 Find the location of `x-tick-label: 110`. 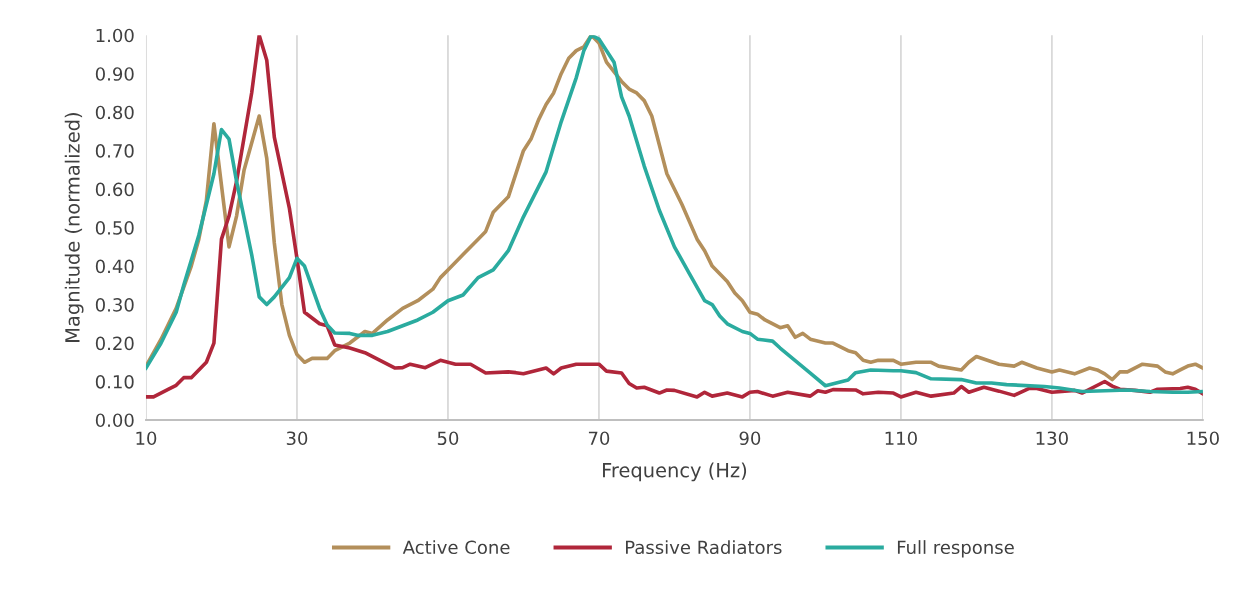

x-tick-label: 110 is located at coordinates (901, 438).